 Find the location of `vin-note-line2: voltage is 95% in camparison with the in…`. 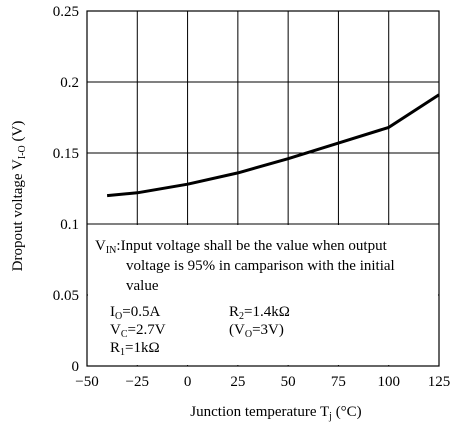

vin-note-line2: voltage is 95% in camparison with the in… is located at coordinates (260, 266).